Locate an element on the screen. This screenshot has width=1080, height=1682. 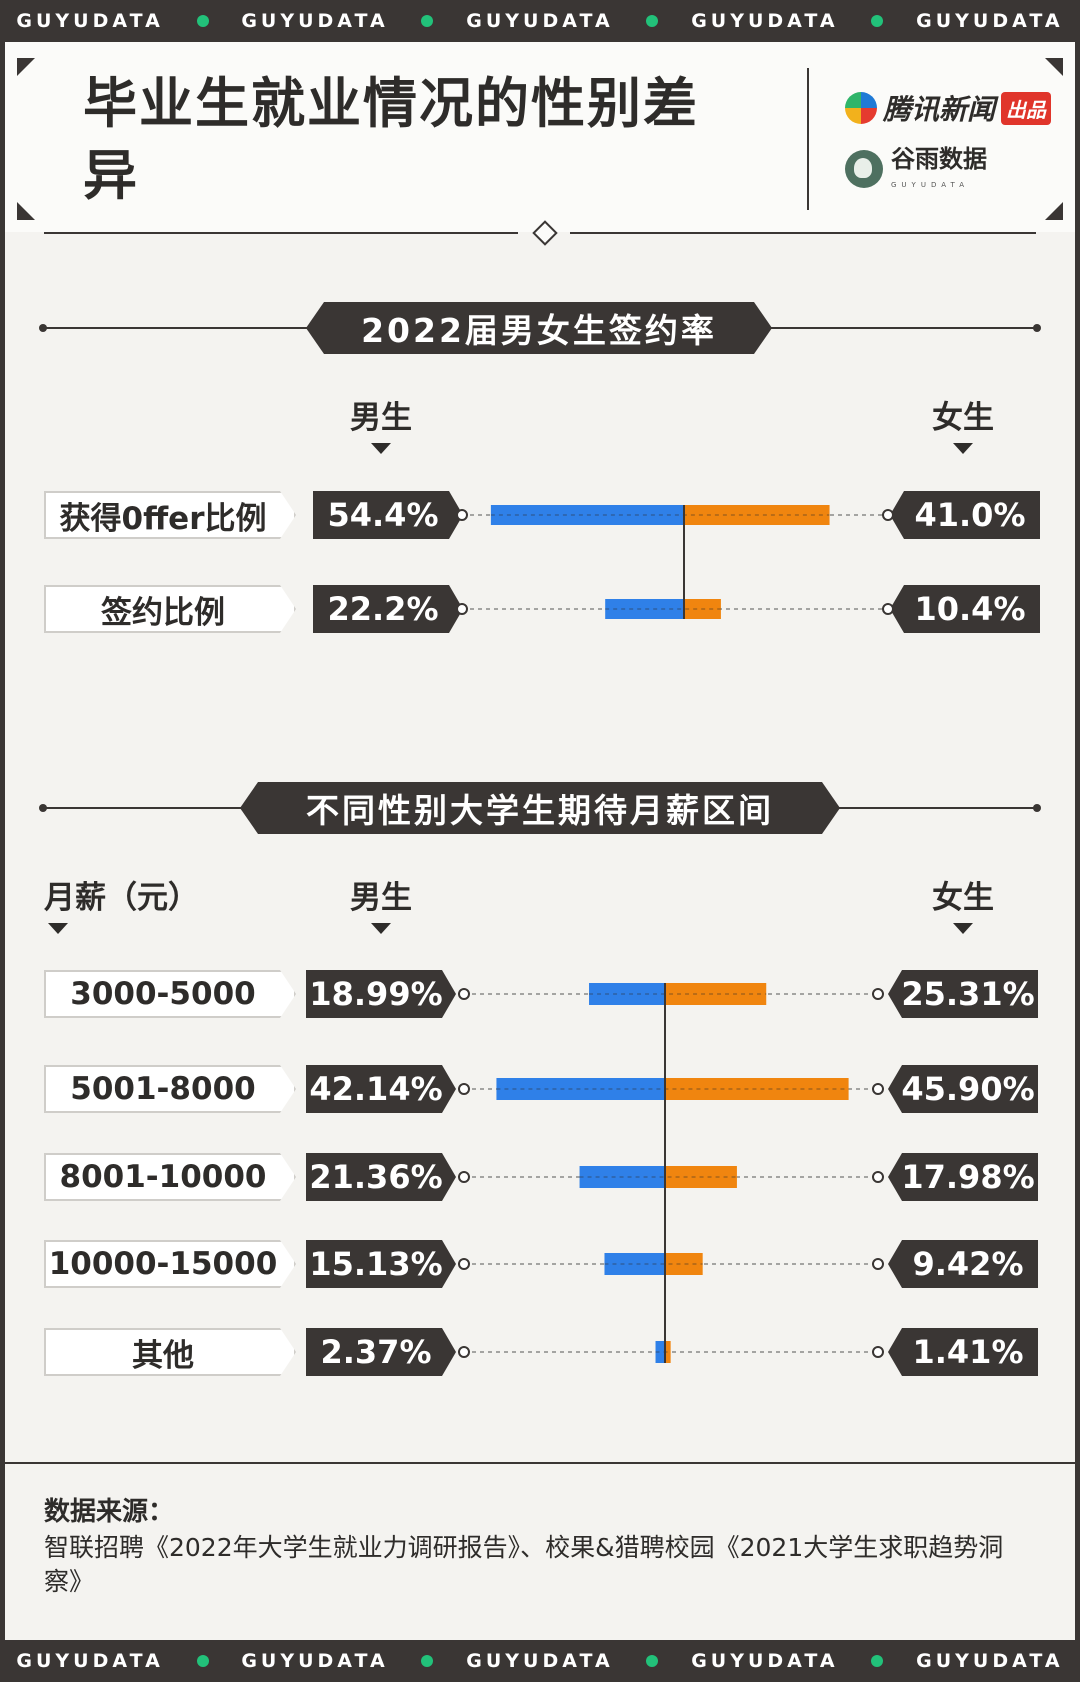
frame-right is located at coordinates (1077, 841).